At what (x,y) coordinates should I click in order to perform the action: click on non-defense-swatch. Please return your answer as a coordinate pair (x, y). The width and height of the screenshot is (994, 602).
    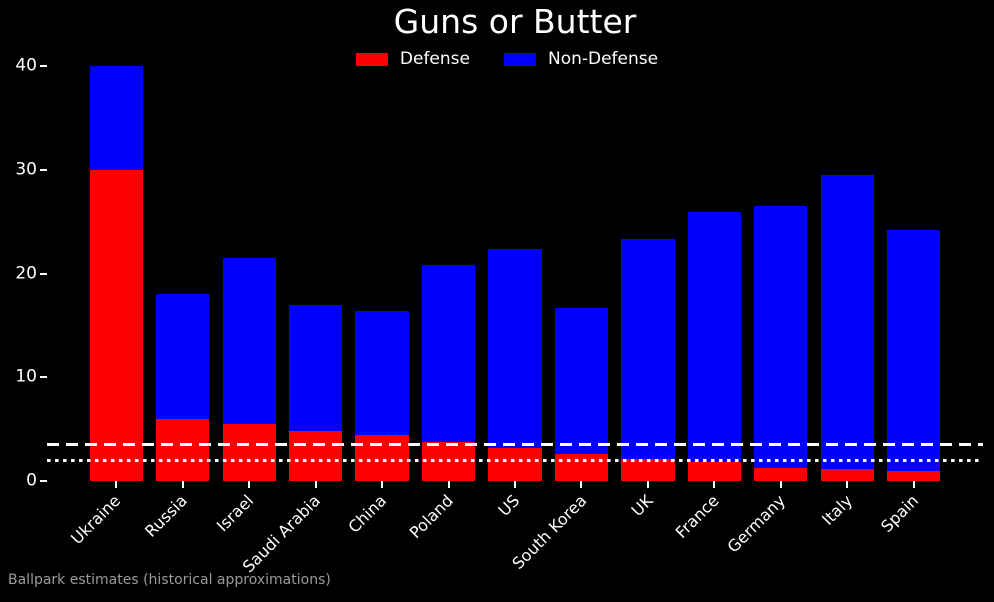
    Looking at the image, I should click on (519, 59).